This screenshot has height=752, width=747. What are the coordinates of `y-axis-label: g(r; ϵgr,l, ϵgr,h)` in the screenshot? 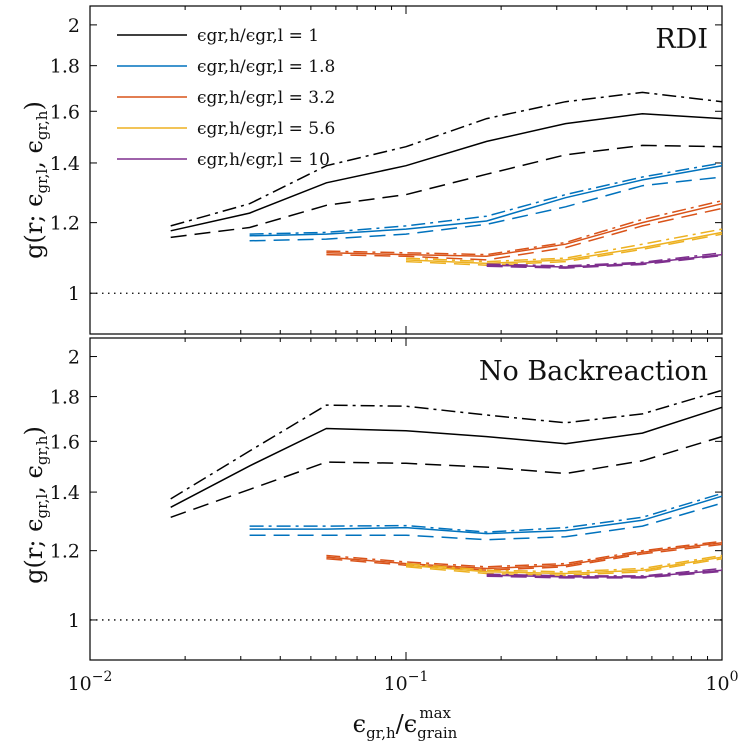 It's located at (35, 180).